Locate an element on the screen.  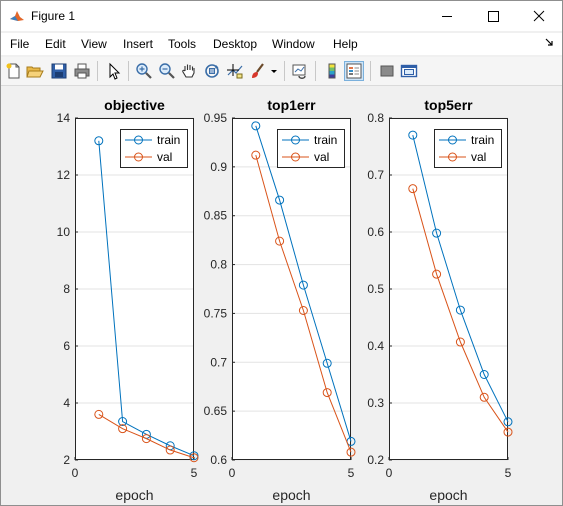
rotate-3d-button is located at coordinates (212, 71).